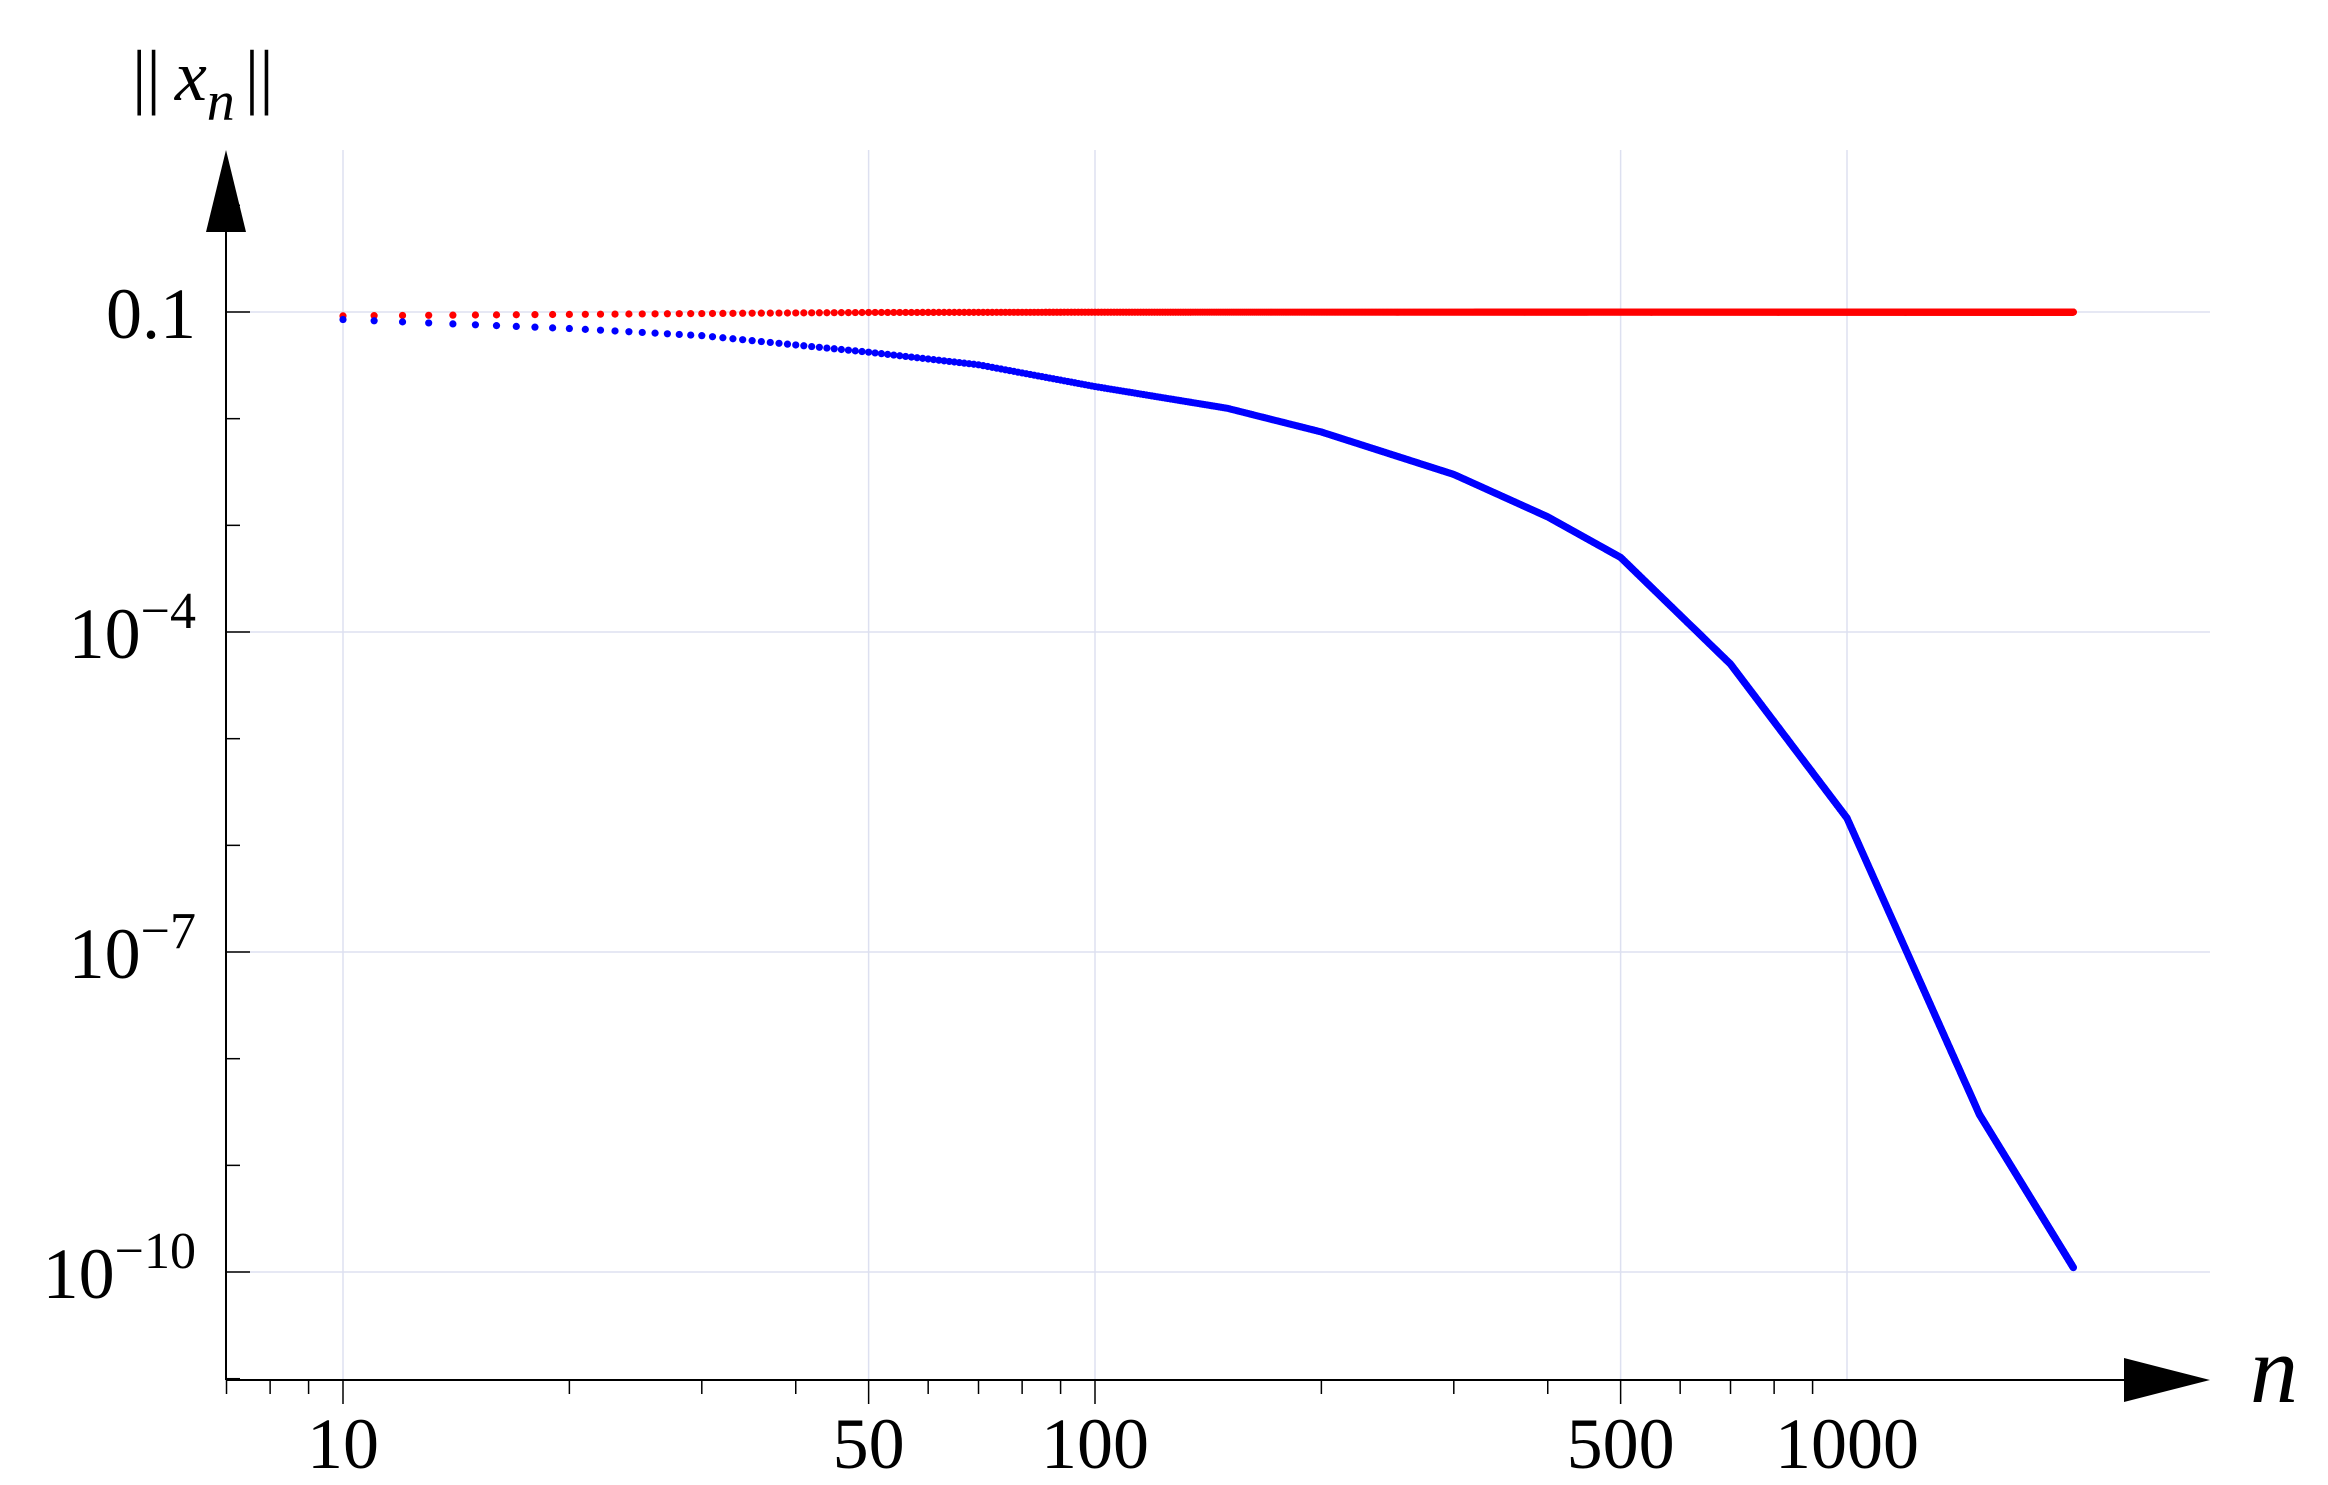 This screenshot has width=2328, height=1485. Describe the element at coordinates (190, 76) in the screenshot. I see `y-axis-label-var: x` at that location.